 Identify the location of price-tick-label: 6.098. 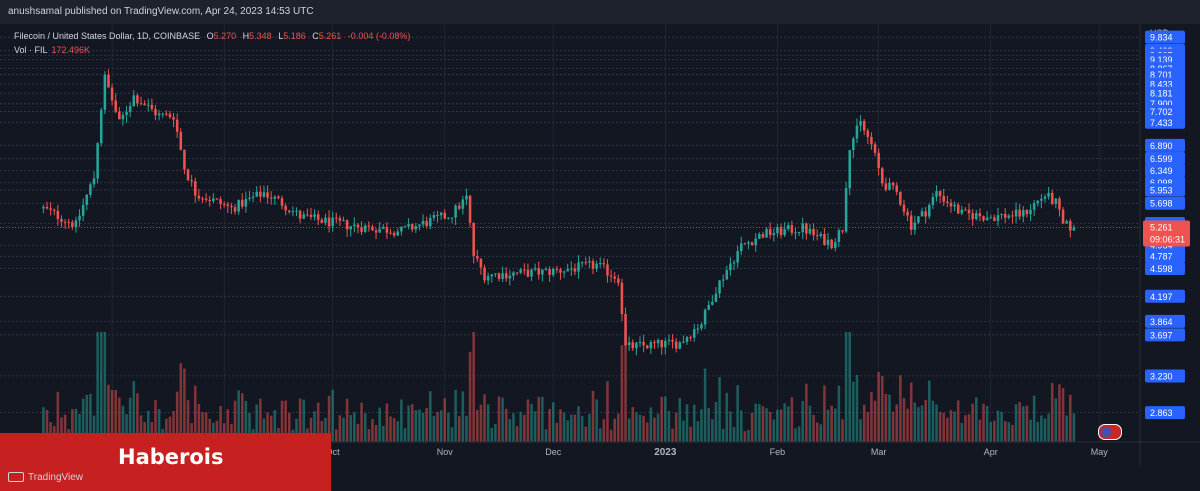
(1161, 183).